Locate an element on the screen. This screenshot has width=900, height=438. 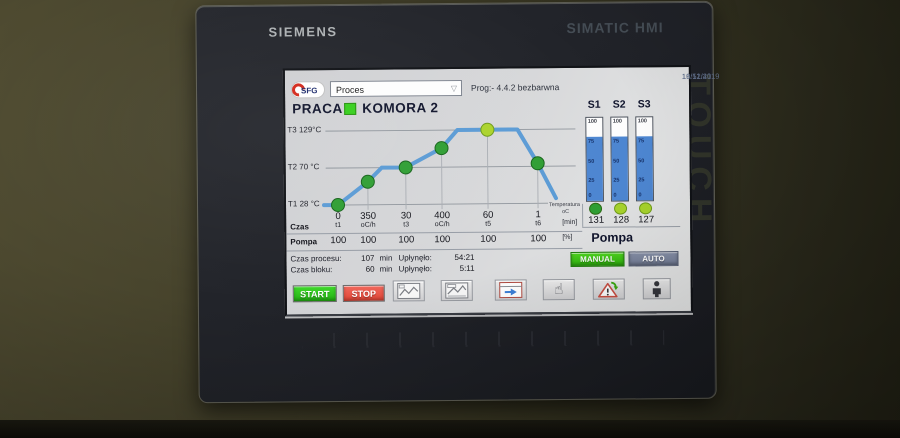
screen-switch-icon is located at coordinates (511, 290).